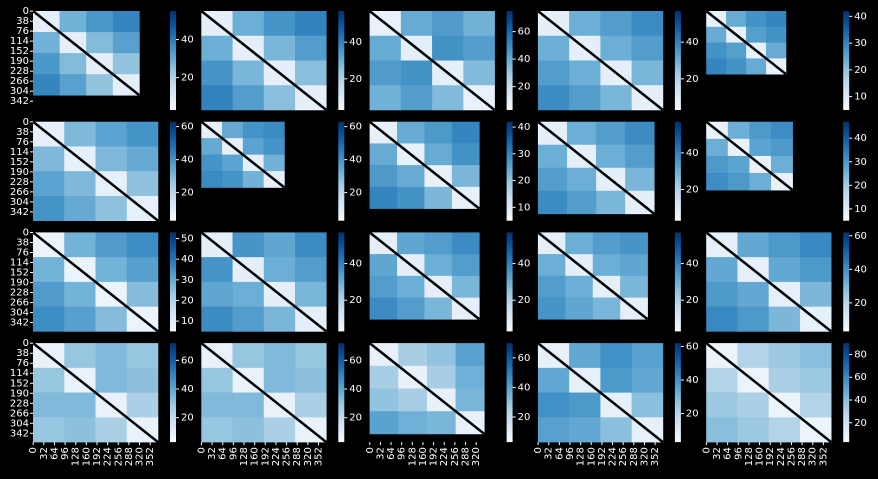  Describe the element at coordinates (19, 101) in the screenshot. I see `y-tick-label: 342` at that location.